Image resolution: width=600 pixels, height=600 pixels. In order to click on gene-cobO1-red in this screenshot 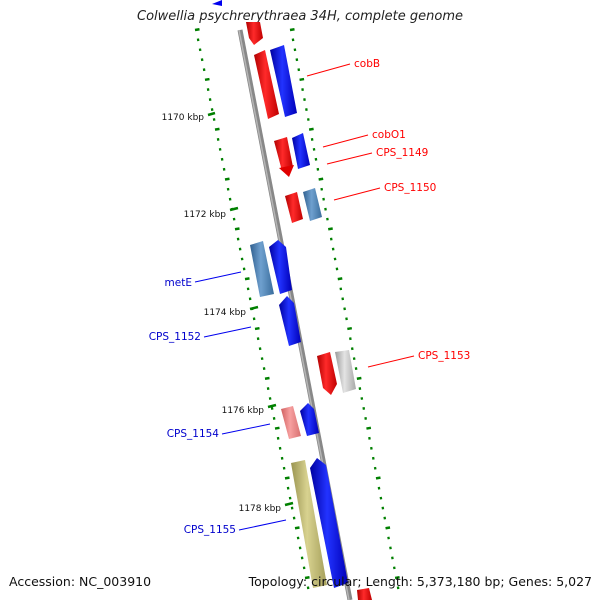, I will do `click(283, 154)`.